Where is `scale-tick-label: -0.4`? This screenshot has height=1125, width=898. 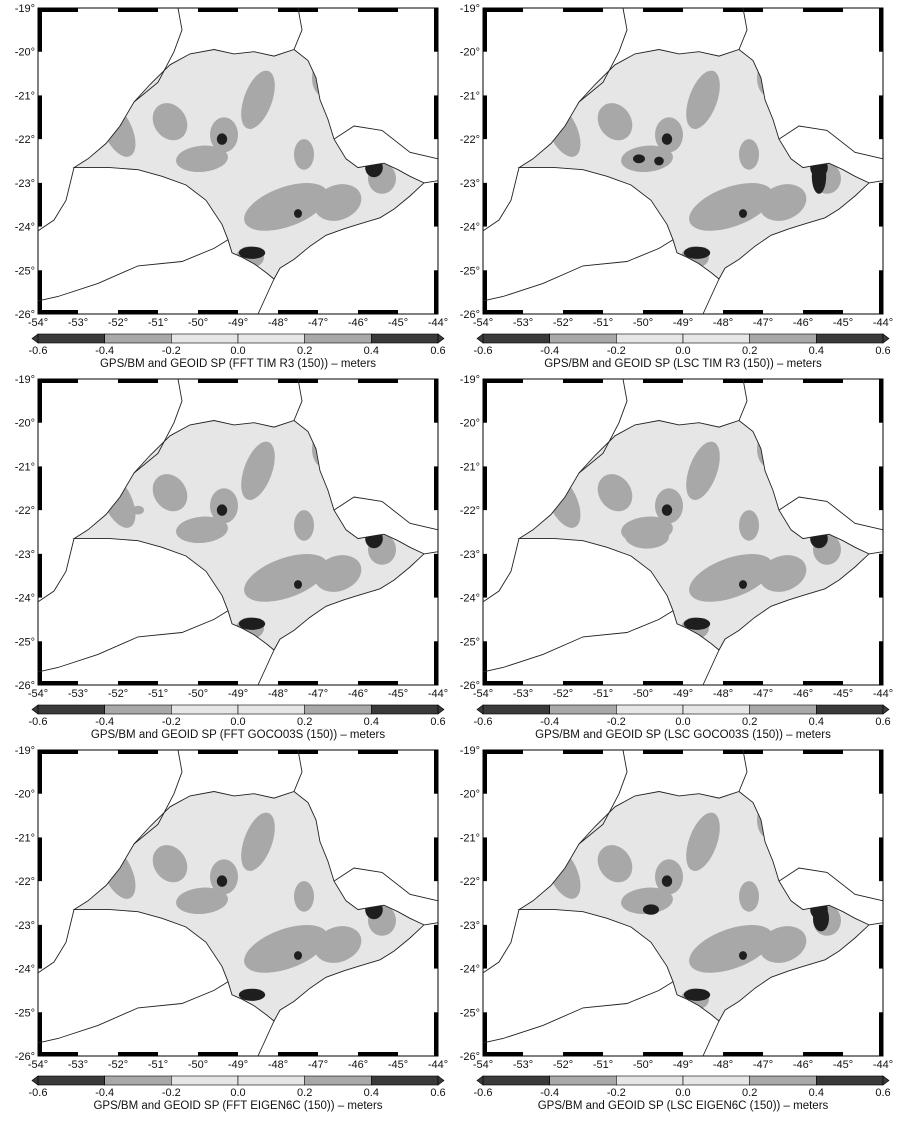
scale-tick-label: -0.4 is located at coordinates (549, 1093).